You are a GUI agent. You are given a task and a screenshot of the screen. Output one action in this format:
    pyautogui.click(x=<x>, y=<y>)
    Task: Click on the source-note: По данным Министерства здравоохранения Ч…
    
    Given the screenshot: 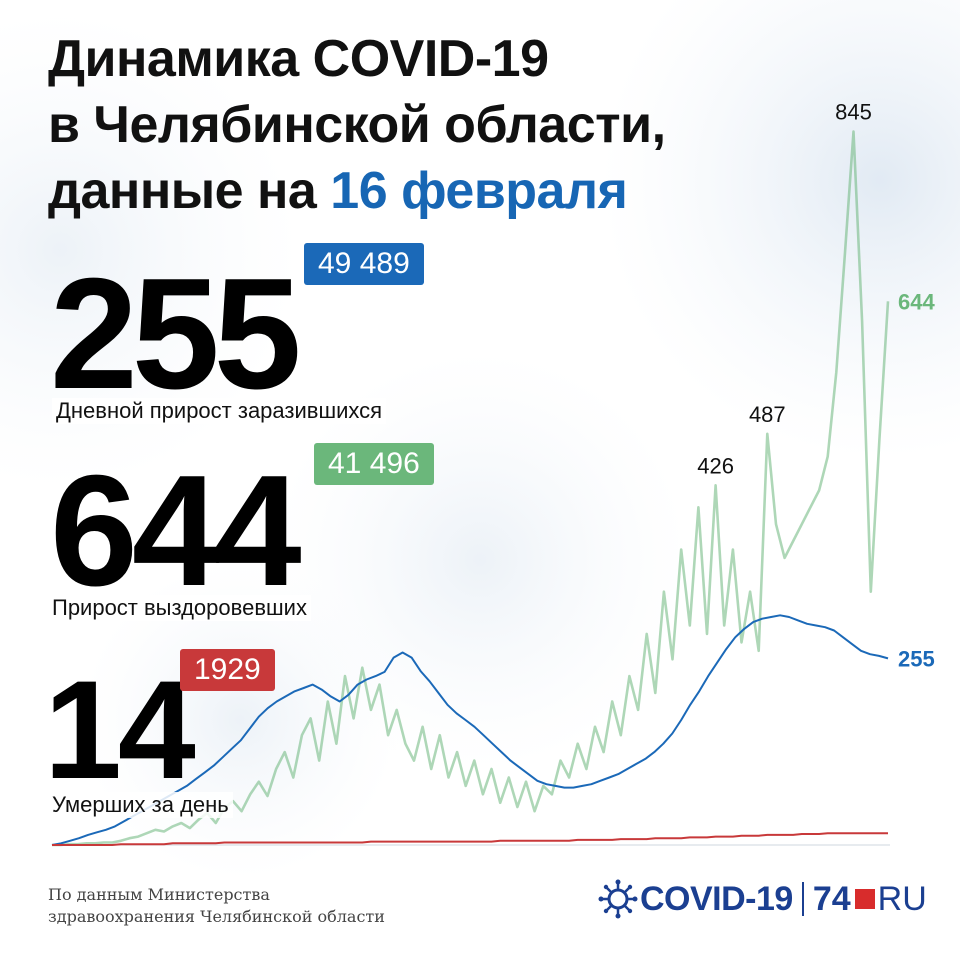 What is the action you would take?
    pyautogui.click(x=216, y=906)
    